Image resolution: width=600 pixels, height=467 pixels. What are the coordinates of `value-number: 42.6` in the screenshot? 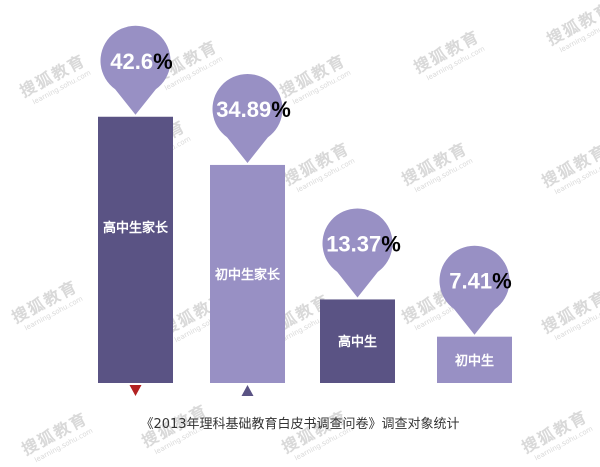 It's located at (131, 61).